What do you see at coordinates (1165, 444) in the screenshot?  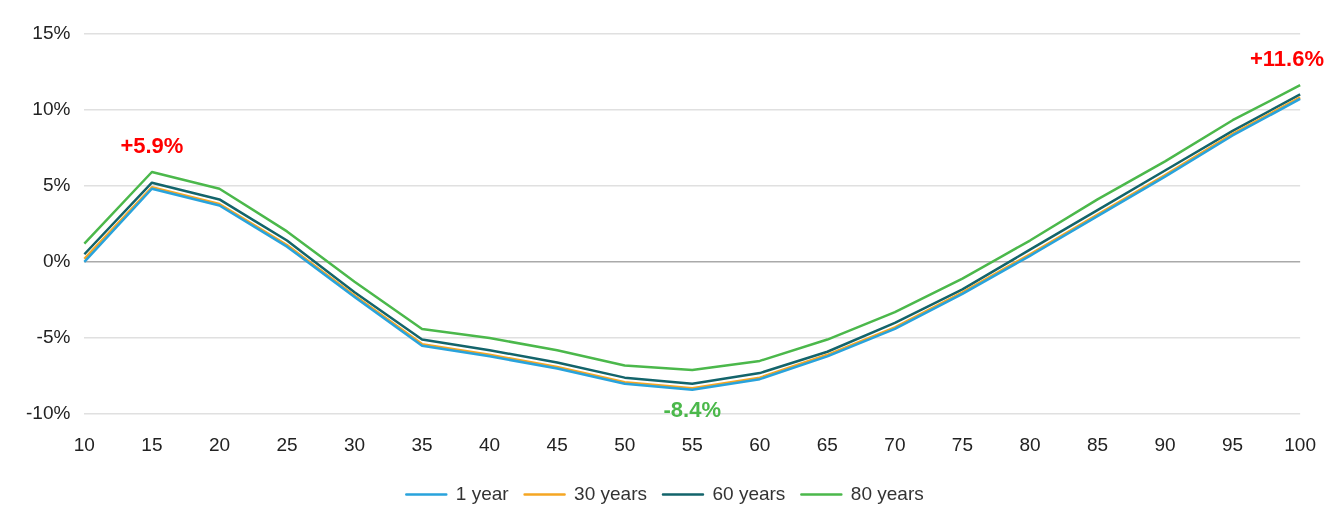 I see `x-tick-label: 90` at bounding box center [1165, 444].